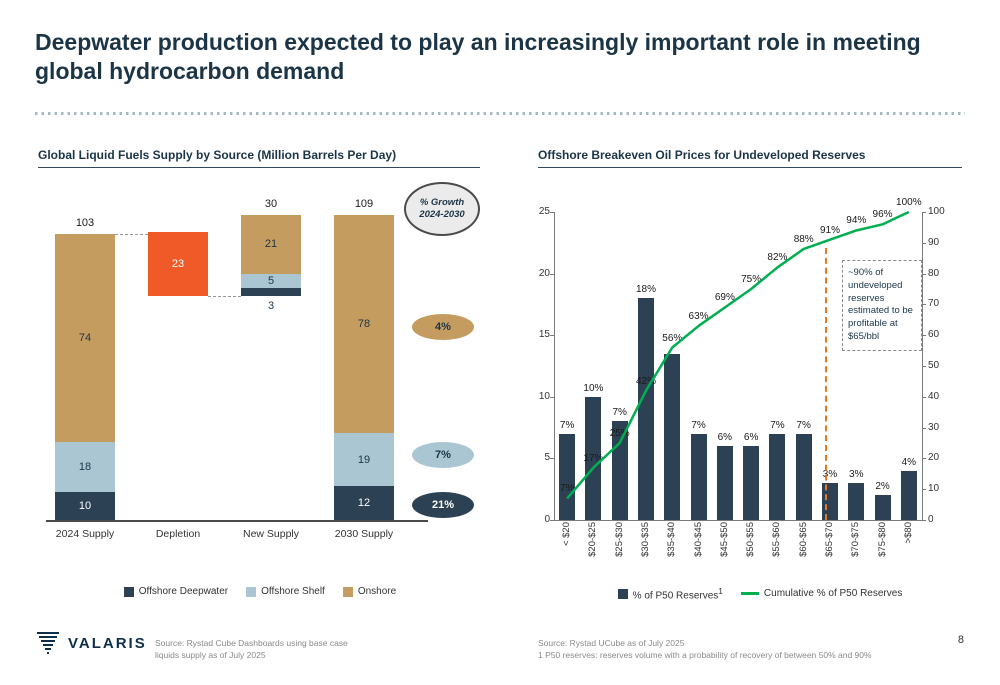 This screenshot has width=1000, height=685. What do you see at coordinates (48, 643) in the screenshot?
I see `valaris-logo-icon` at bounding box center [48, 643].